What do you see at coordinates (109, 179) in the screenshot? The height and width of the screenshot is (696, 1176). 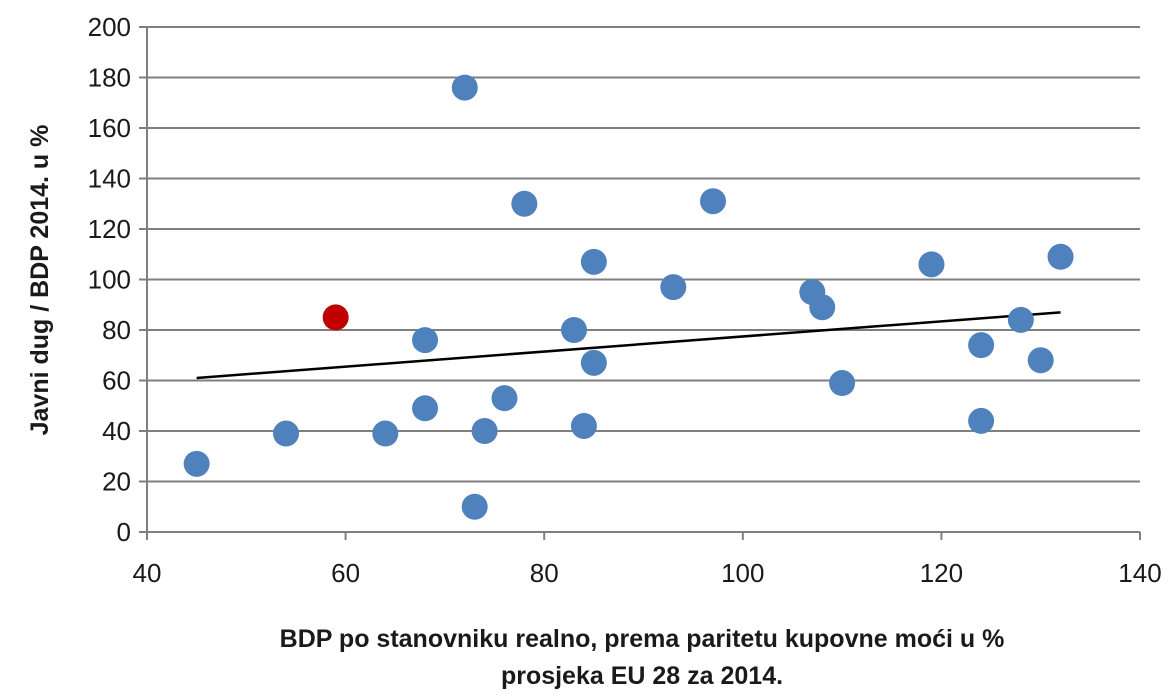 I see `y-tick-label: 140` at bounding box center [109, 179].